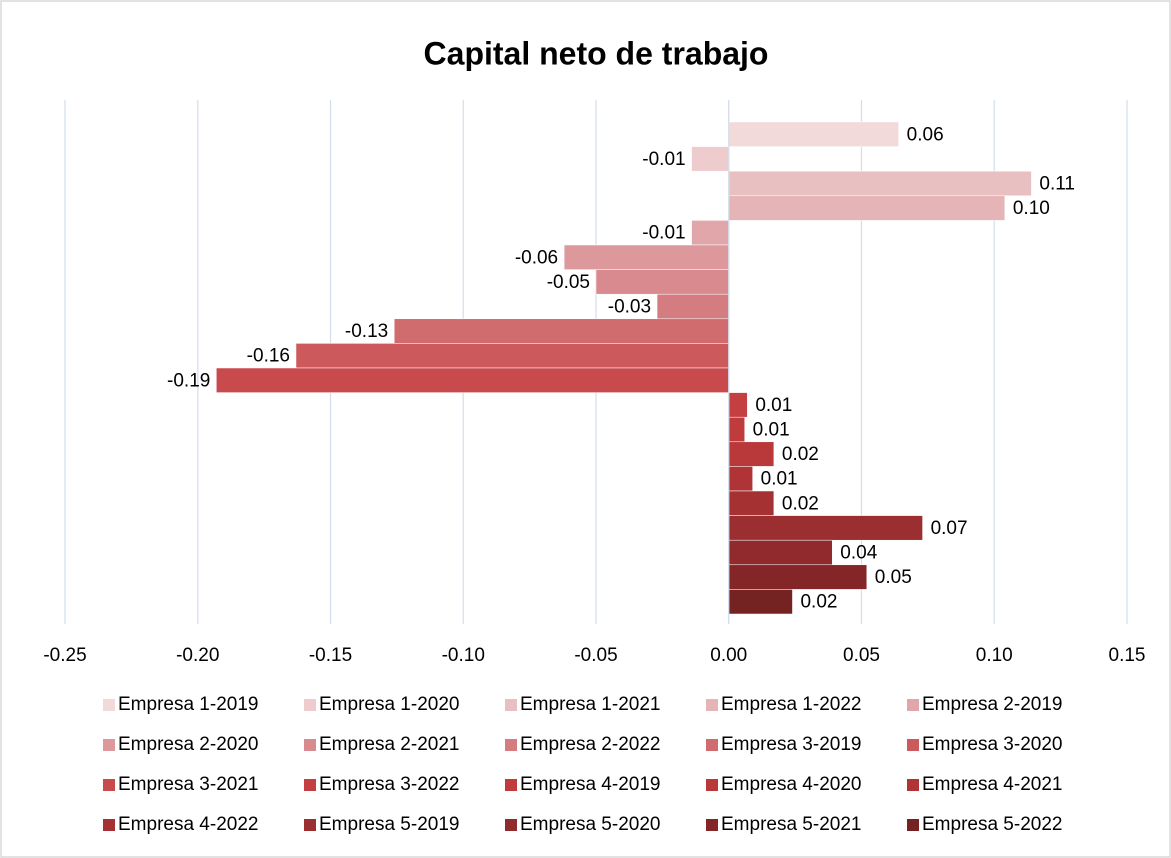 The height and width of the screenshot is (858, 1171). Describe the element at coordinates (64, 655) in the screenshot. I see `x-tick-label: -0.25` at that location.